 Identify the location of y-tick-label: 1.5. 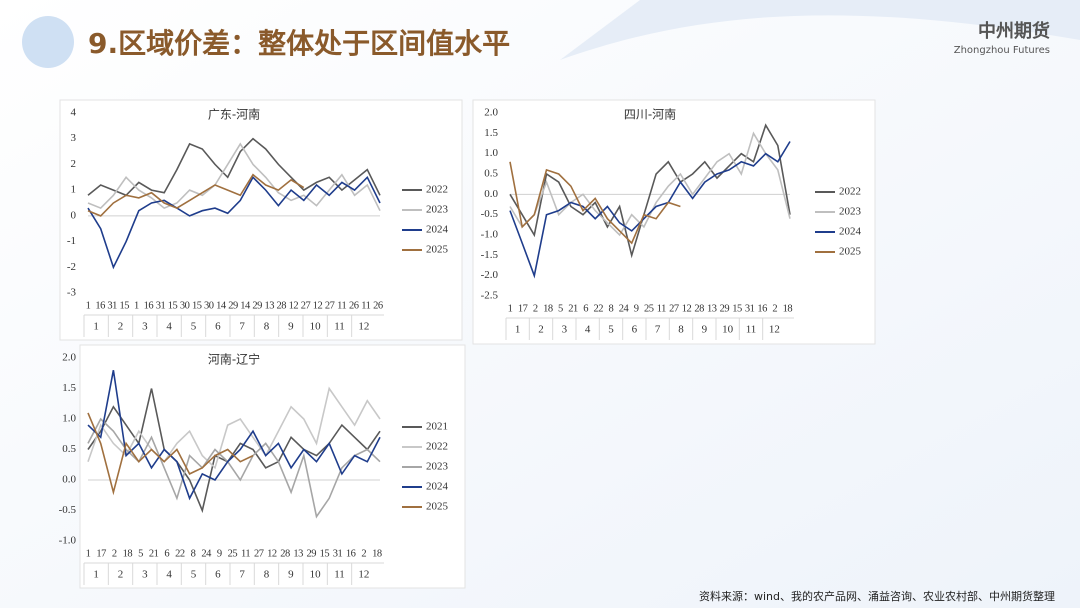
(491, 133).